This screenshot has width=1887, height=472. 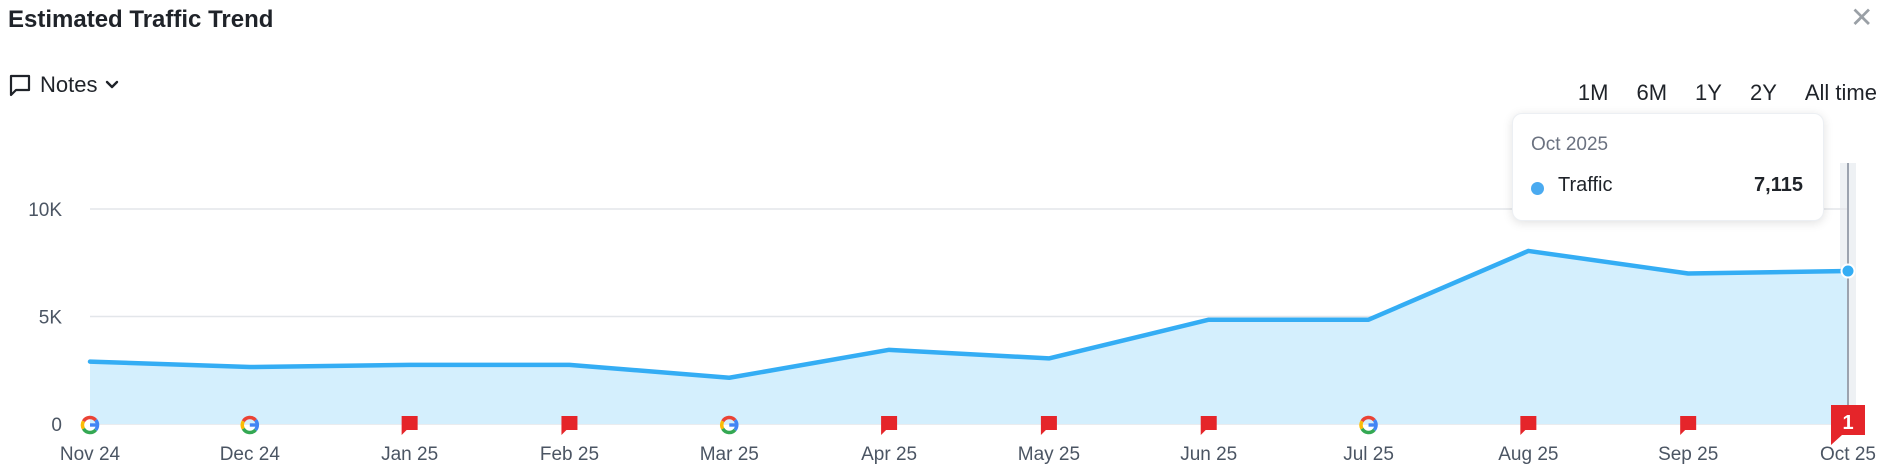 What do you see at coordinates (51, 318) in the screenshot?
I see `y-tick-label: 5K` at bounding box center [51, 318].